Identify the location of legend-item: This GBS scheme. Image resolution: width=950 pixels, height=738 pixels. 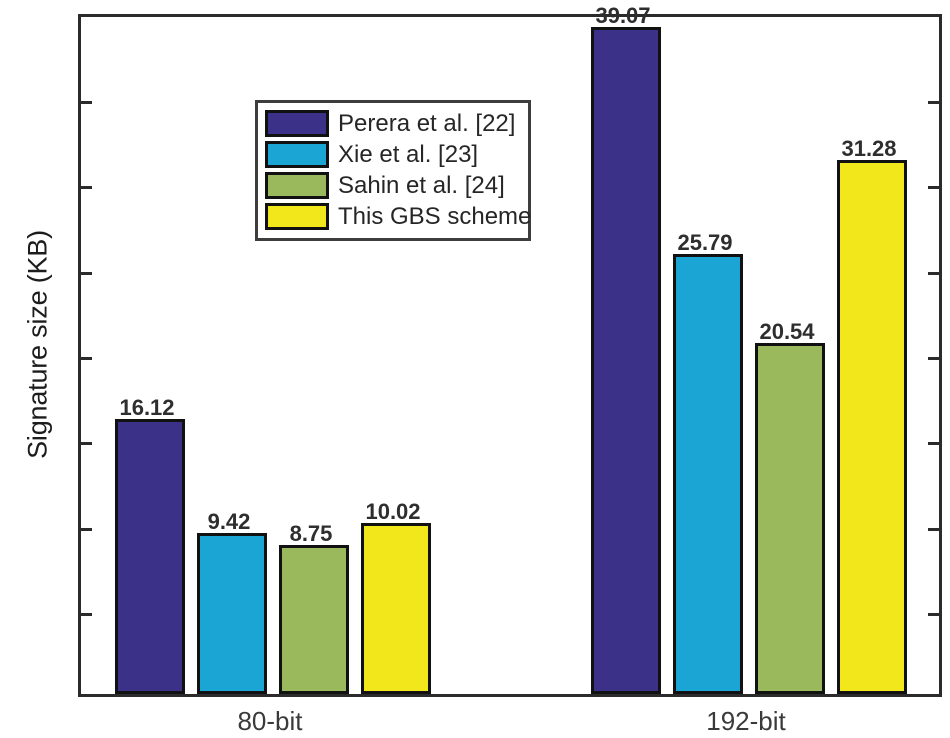
(398, 216).